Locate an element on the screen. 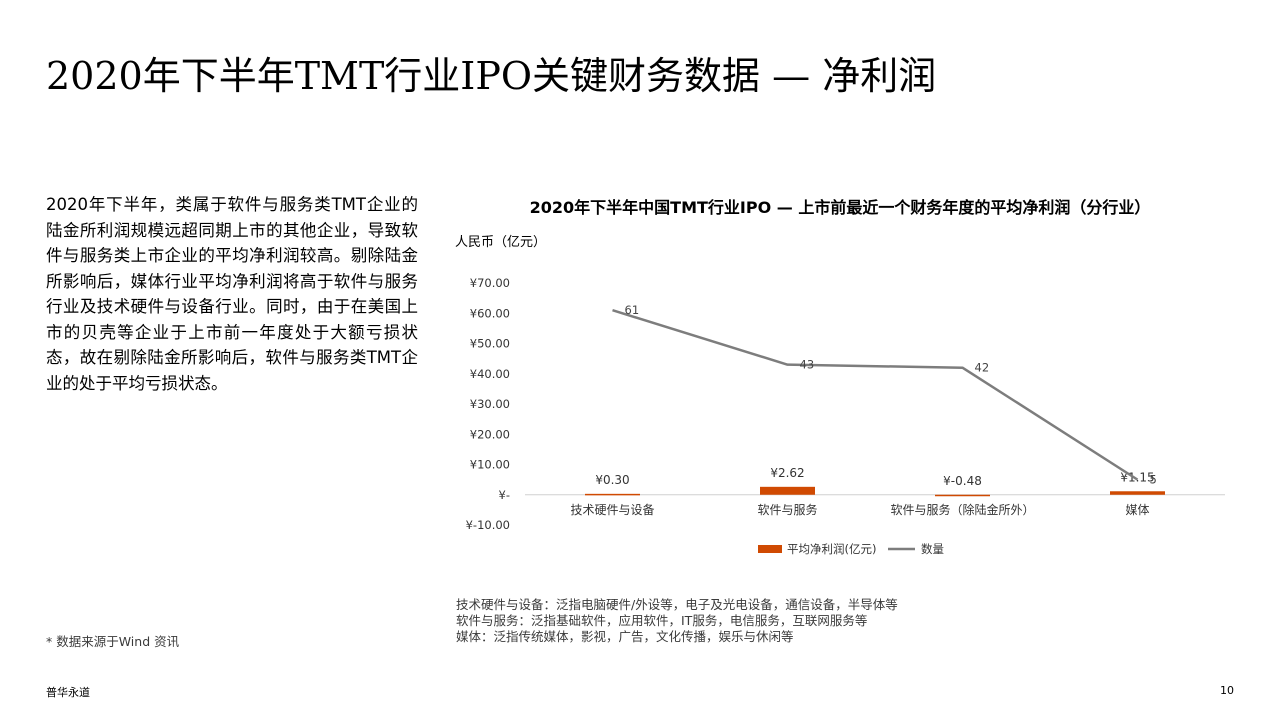 This screenshot has height=720, width=1280. line-data-label: 43 is located at coordinates (807, 365).